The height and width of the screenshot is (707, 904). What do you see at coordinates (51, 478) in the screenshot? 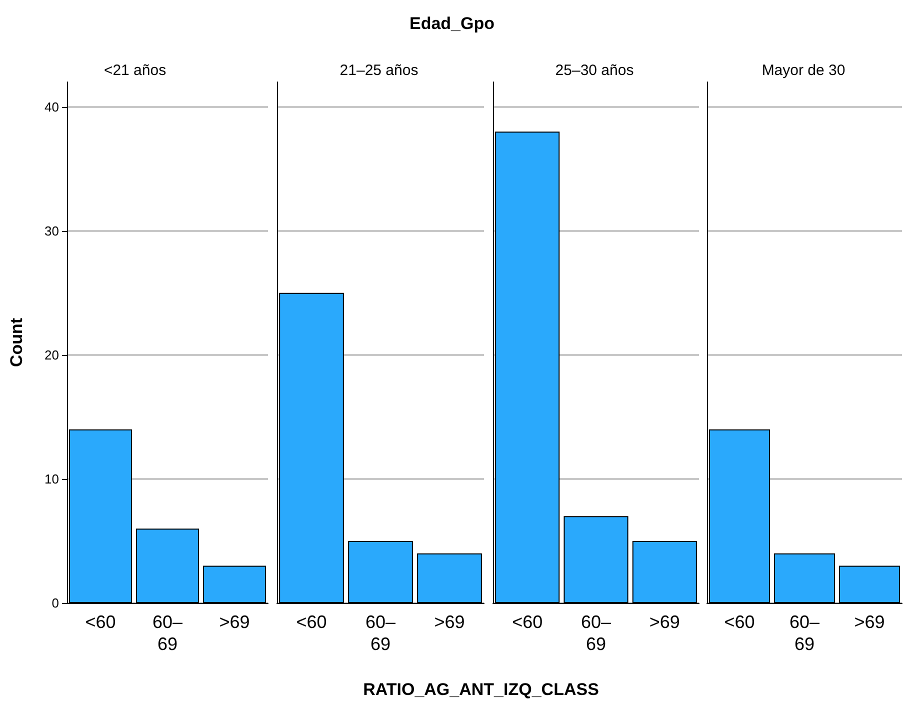
I see `y-tick-label: 10` at bounding box center [51, 478].